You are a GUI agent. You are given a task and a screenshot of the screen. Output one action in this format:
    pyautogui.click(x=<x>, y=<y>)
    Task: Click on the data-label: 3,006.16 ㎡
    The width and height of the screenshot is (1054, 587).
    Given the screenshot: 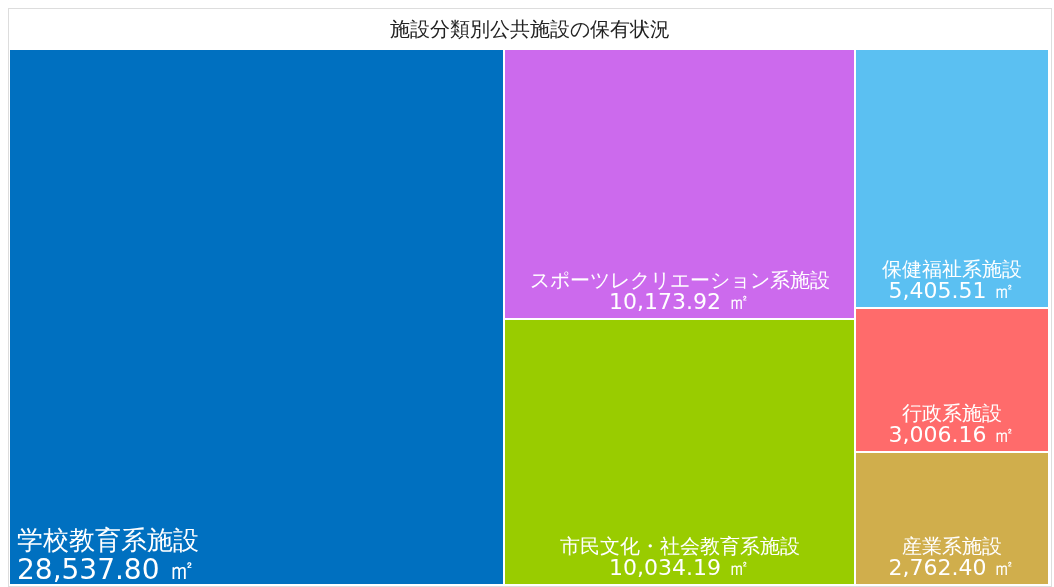 What is the action you would take?
    pyautogui.click(x=952, y=434)
    